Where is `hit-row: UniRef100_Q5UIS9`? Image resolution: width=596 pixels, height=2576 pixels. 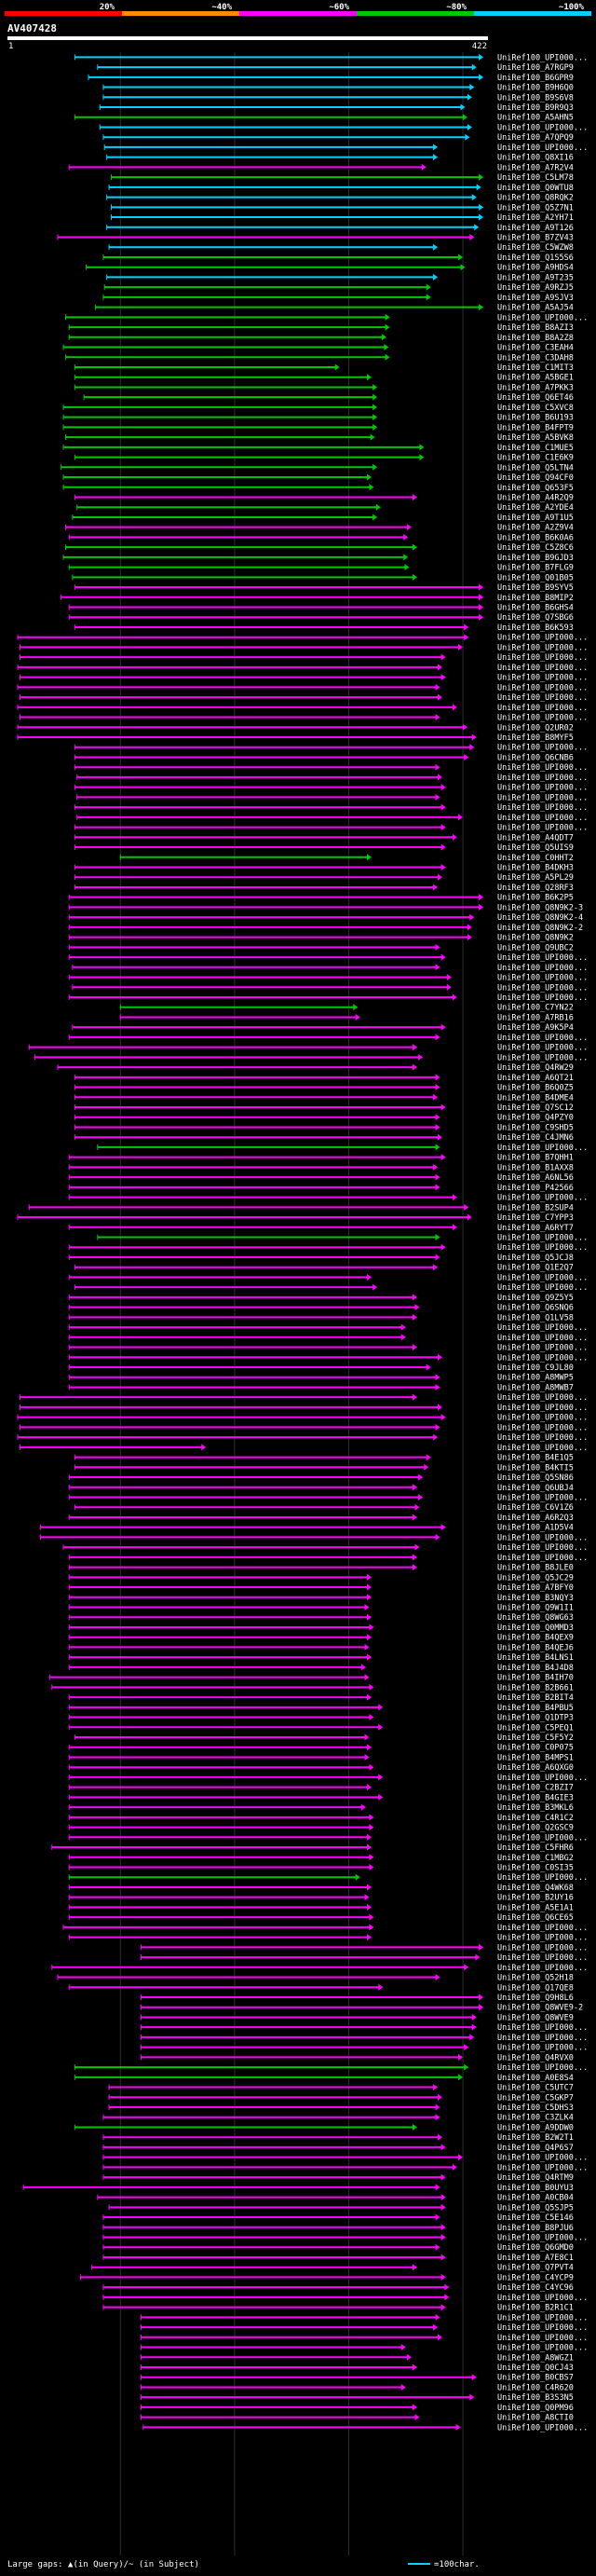 hit-row: UniRef100_Q5UIS9 is located at coordinates (324, 848).